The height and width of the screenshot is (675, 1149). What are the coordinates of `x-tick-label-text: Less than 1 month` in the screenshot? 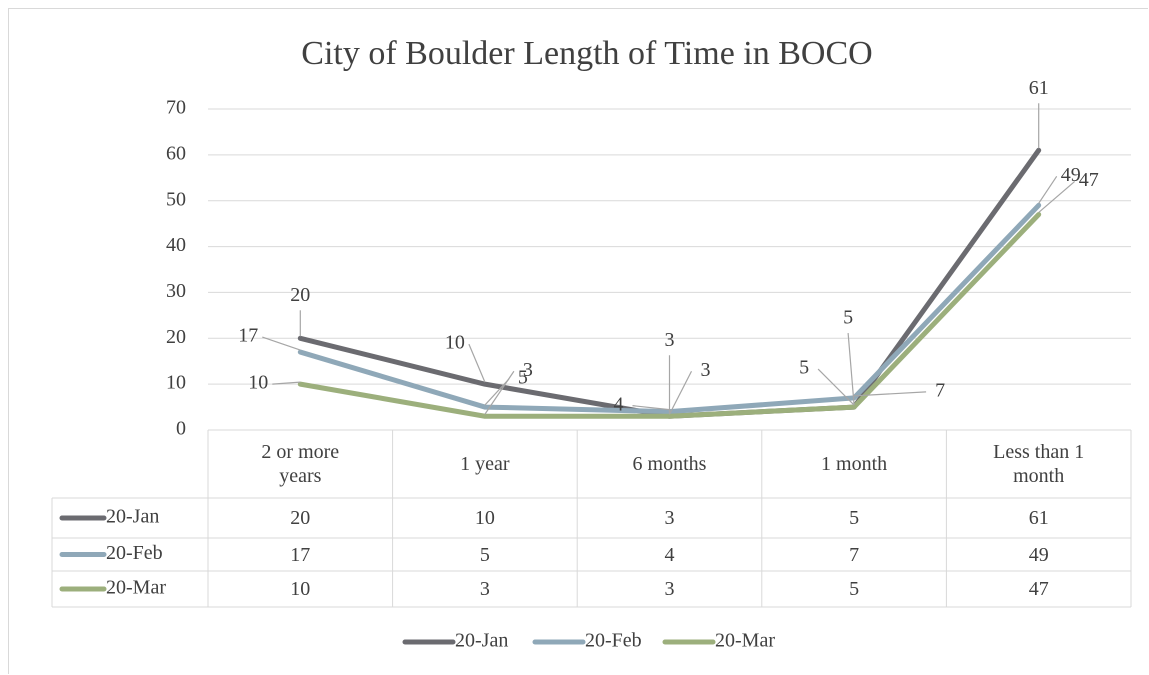 It's located at (1039, 464).